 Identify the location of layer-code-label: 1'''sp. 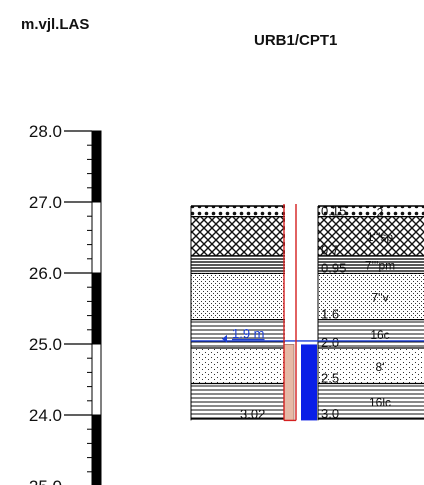
(380, 237).